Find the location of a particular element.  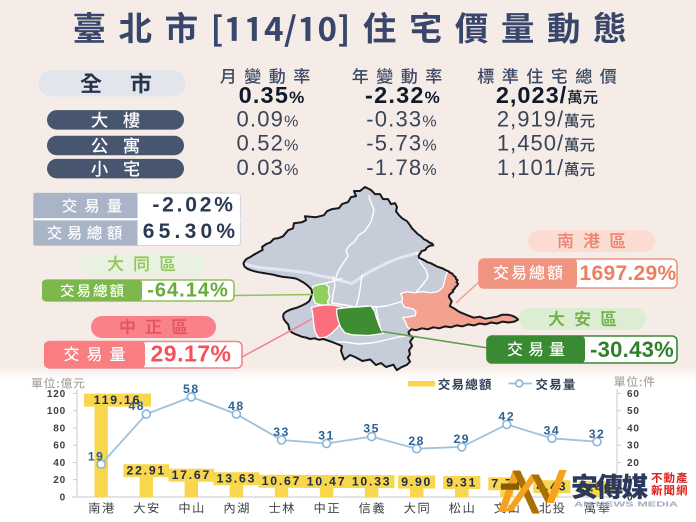

svg-text: 9.31 is located at coordinates (461, 482).